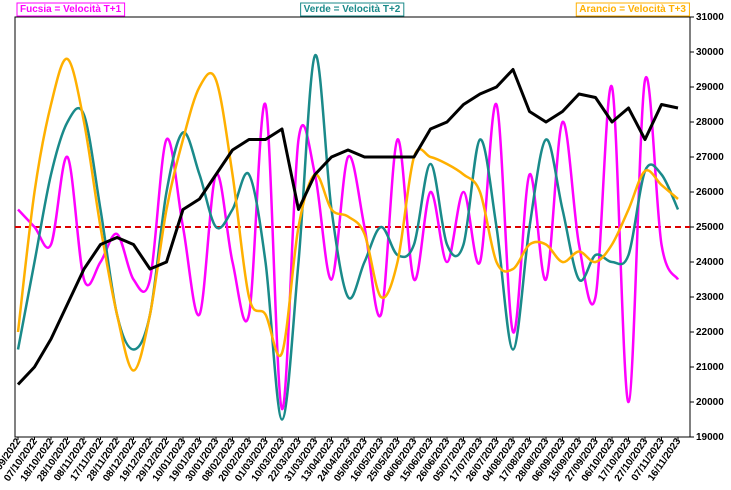 The height and width of the screenshot is (490, 731). What do you see at coordinates (710, 437) in the screenshot?
I see `y-tick-label: 19000` at bounding box center [710, 437].